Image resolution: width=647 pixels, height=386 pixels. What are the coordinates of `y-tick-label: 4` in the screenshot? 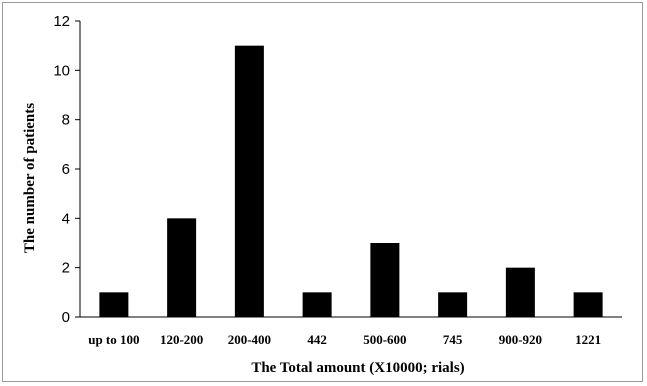 It's located at (66, 218).